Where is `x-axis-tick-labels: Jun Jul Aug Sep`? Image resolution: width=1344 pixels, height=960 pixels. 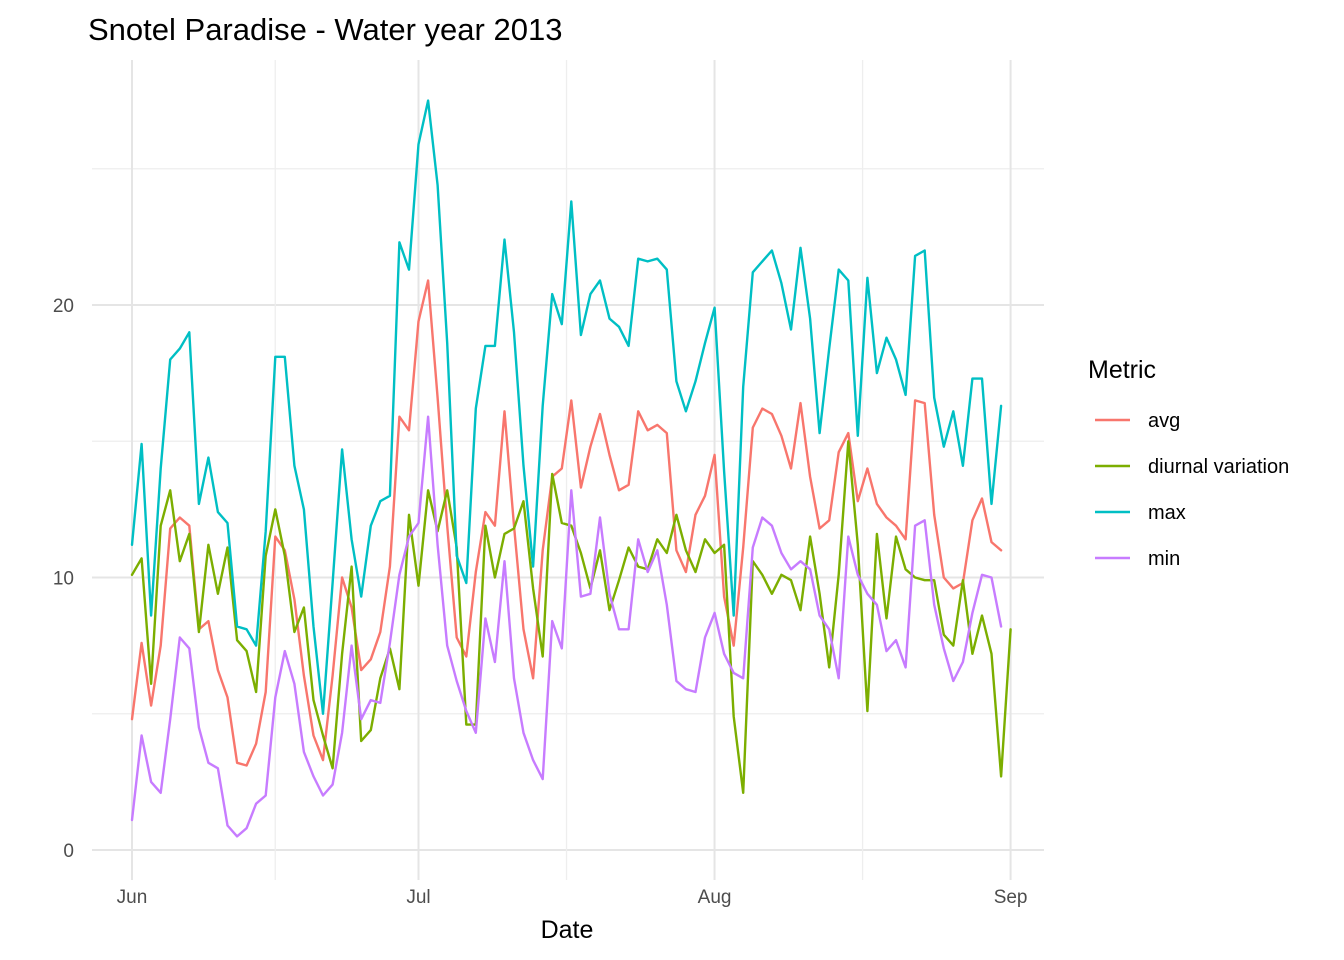
x-axis-tick-labels: Jun Jul Aug Sep is located at coordinates (572, 897).